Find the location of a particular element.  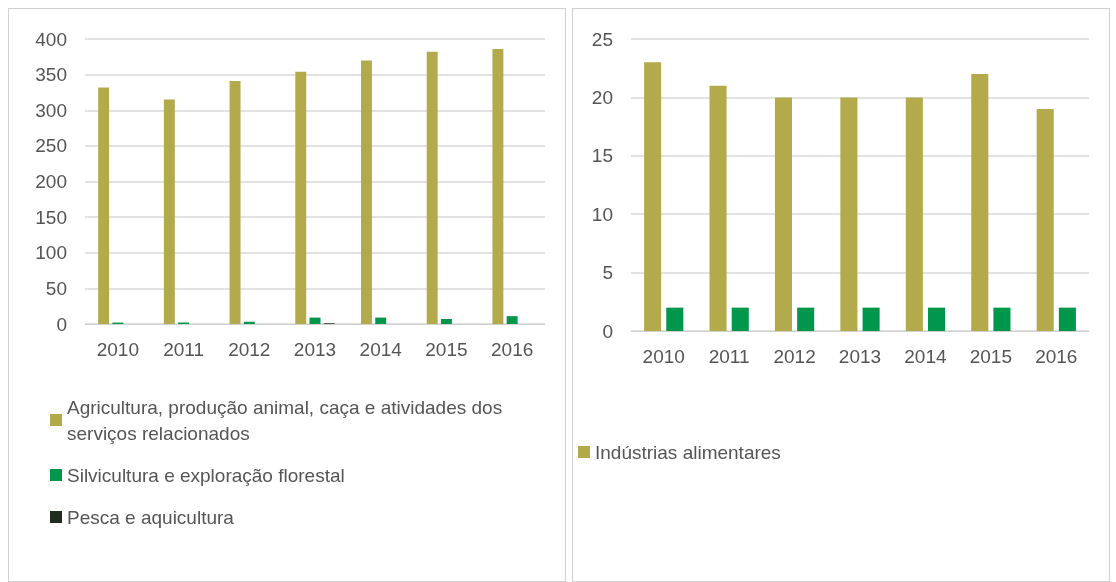

legend-label: Pesca e aquicultura is located at coordinates (151, 517).